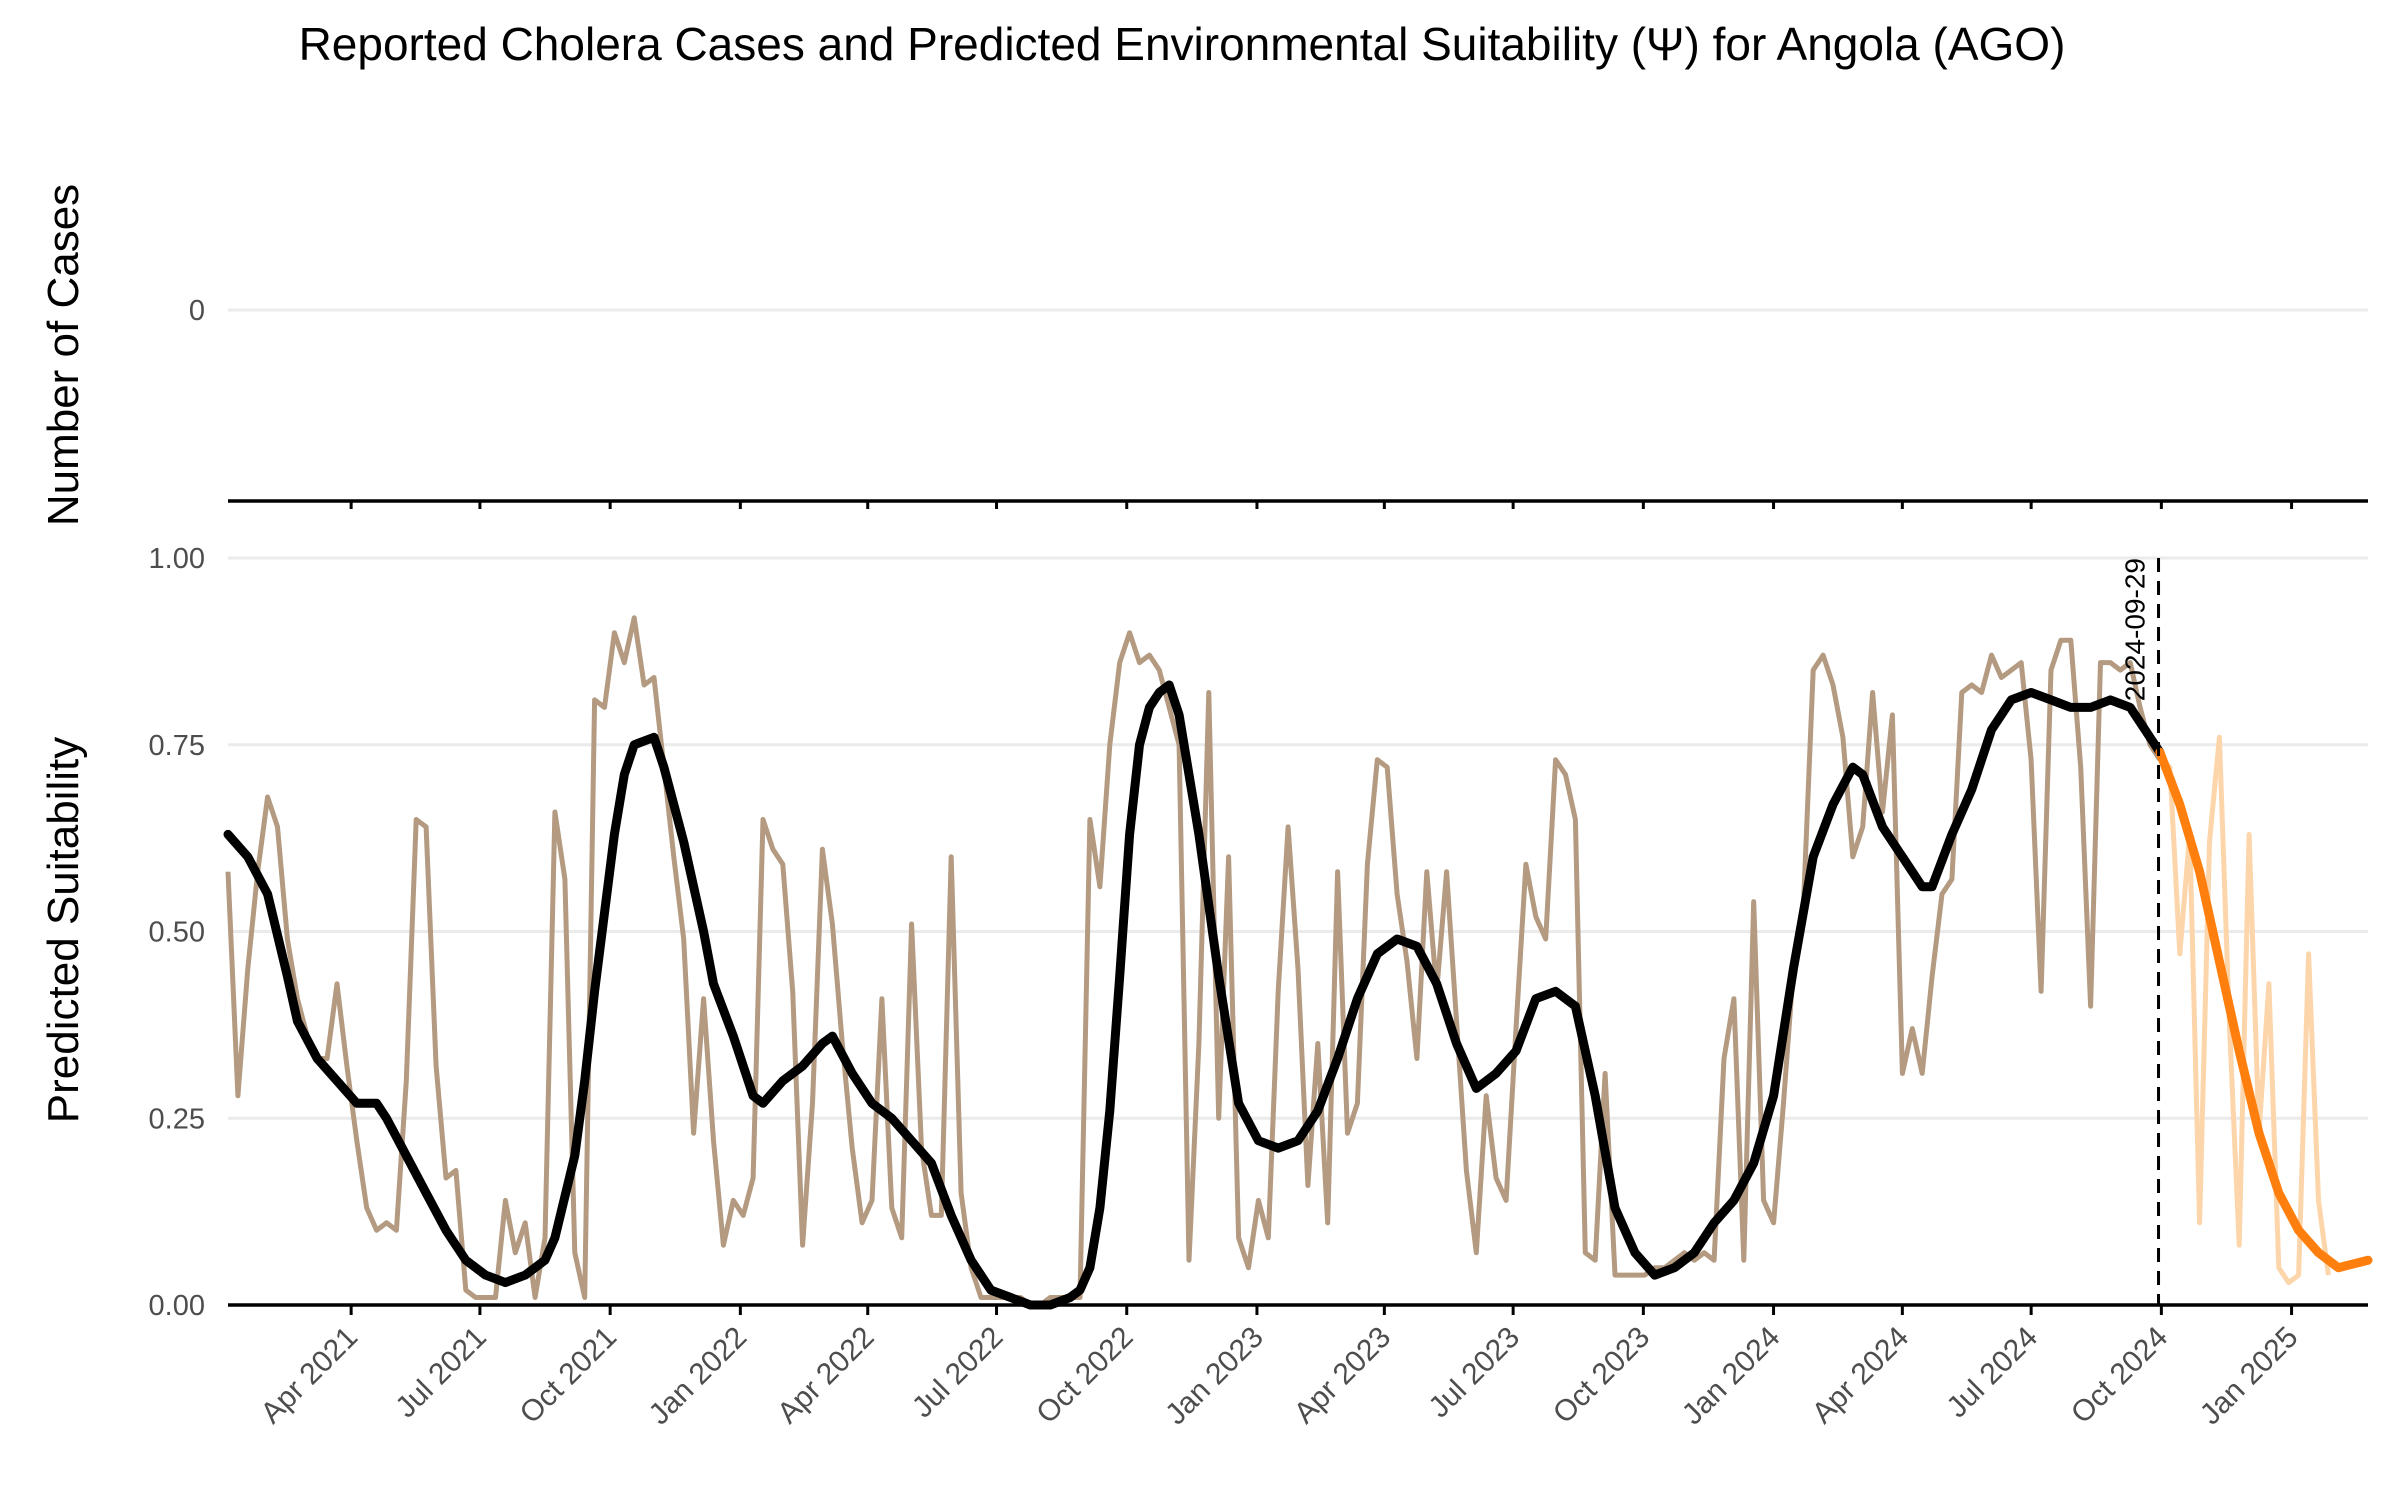 The image size is (2400, 1500). I want to click on cases-x-ticks, so click(1321, 505).